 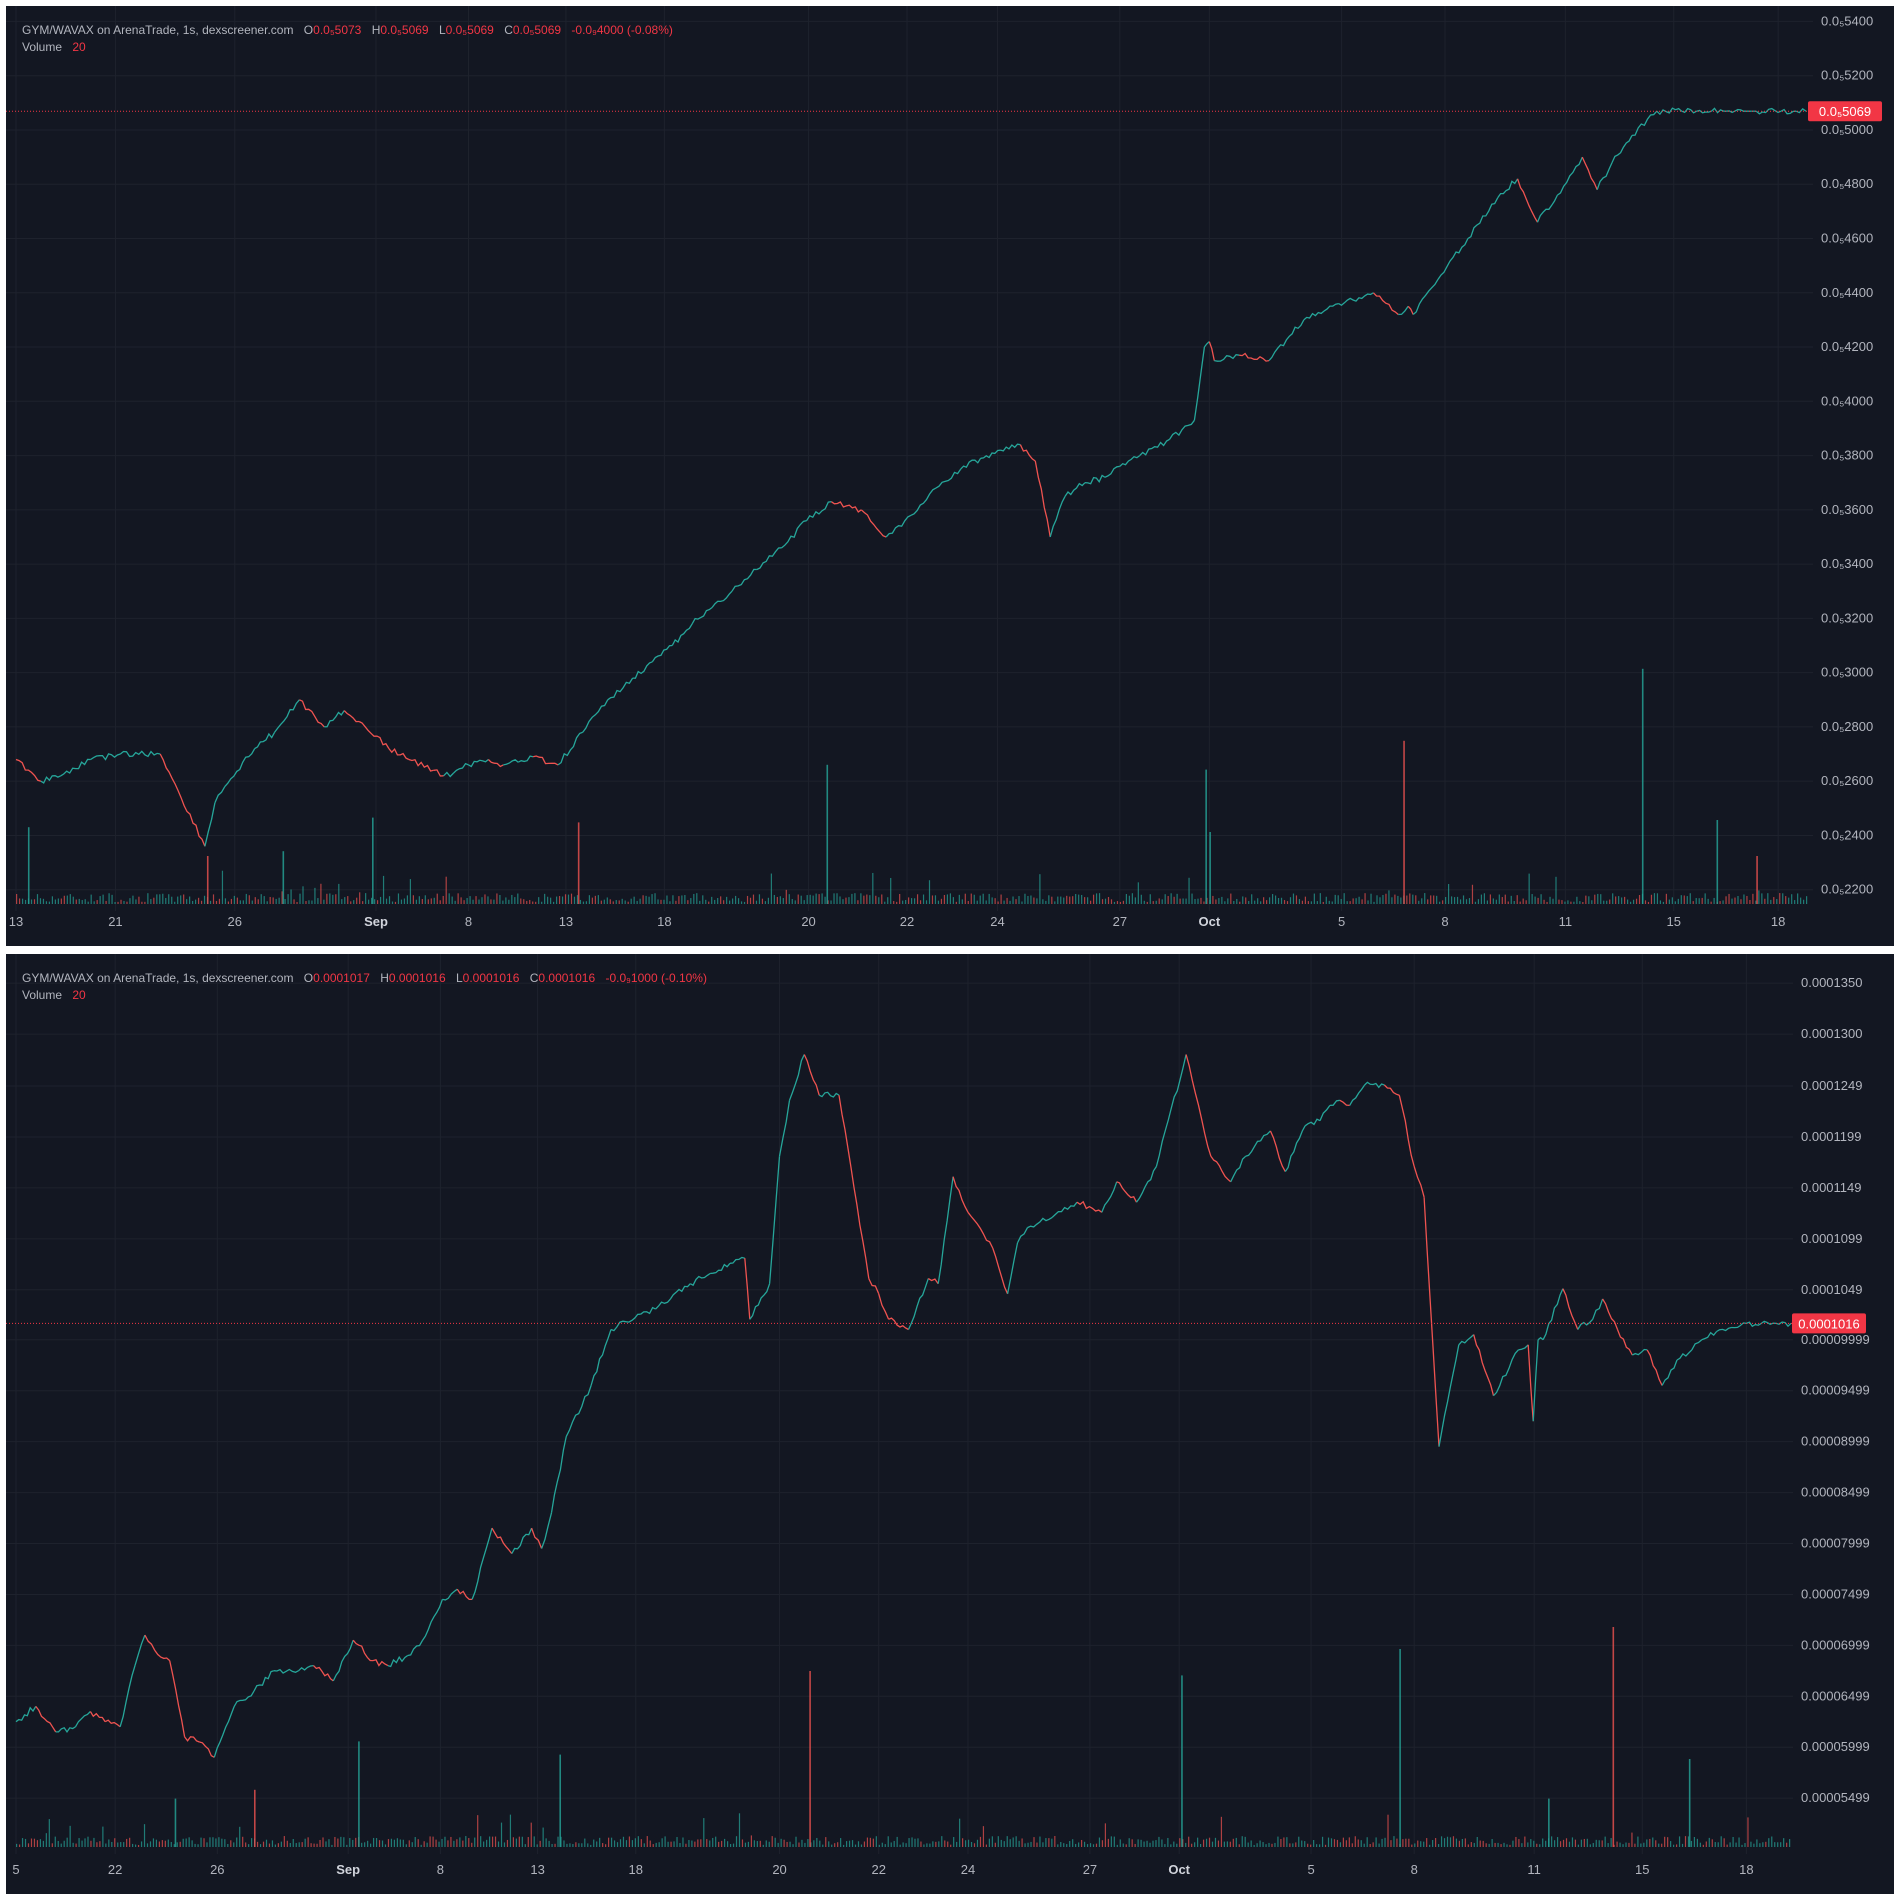 What do you see at coordinates (1414, 1869) in the screenshot?
I see `x-tick-label: 8` at bounding box center [1414, 1869].